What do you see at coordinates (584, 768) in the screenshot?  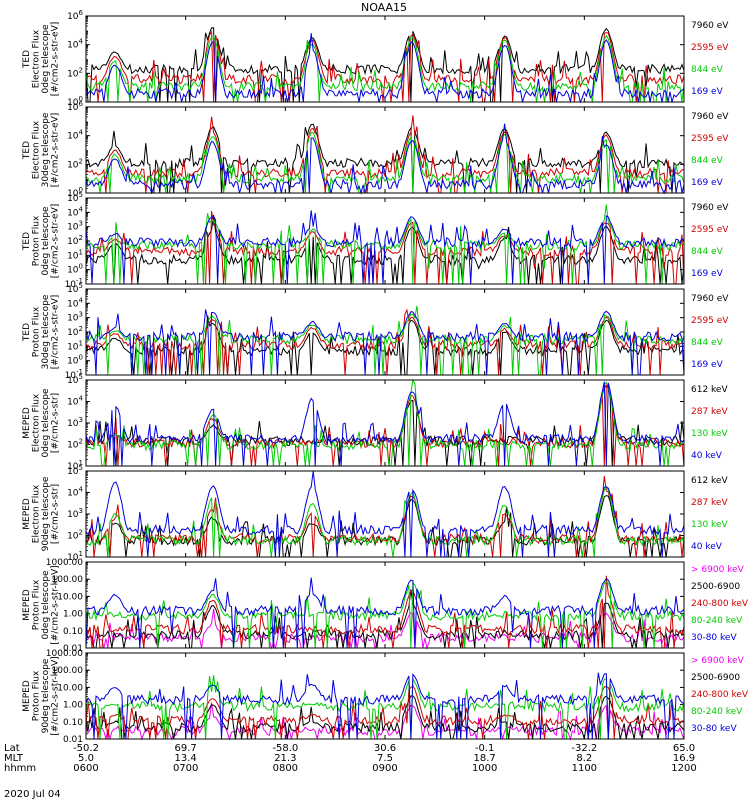 I see `x-row-value: 1100` at bounding box center [584, 768].